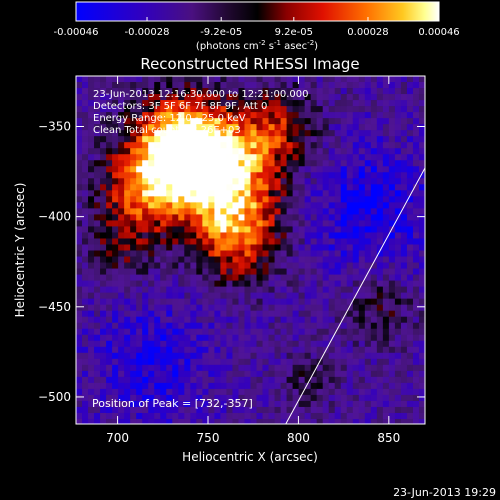  What do you see at coordinates (221, 32) in the screenshot?
I see `colorbar-tick-label: -9.2e-05` at bounding box center [221, 32].